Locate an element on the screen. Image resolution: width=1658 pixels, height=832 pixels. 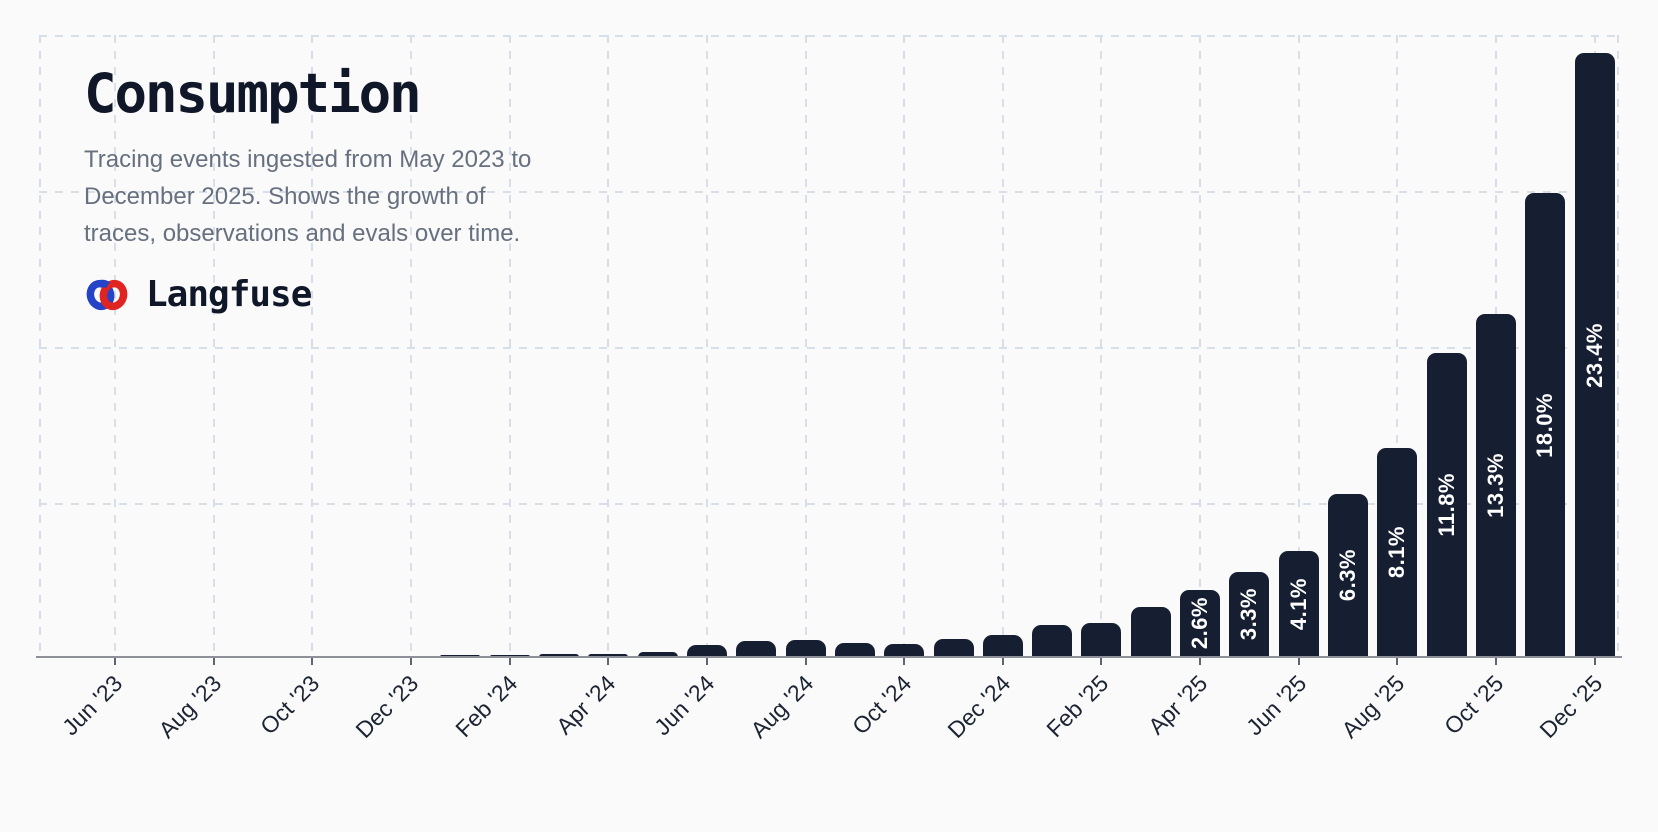
bar-may-25: 3.3% is located at coordinates (1249, 614).